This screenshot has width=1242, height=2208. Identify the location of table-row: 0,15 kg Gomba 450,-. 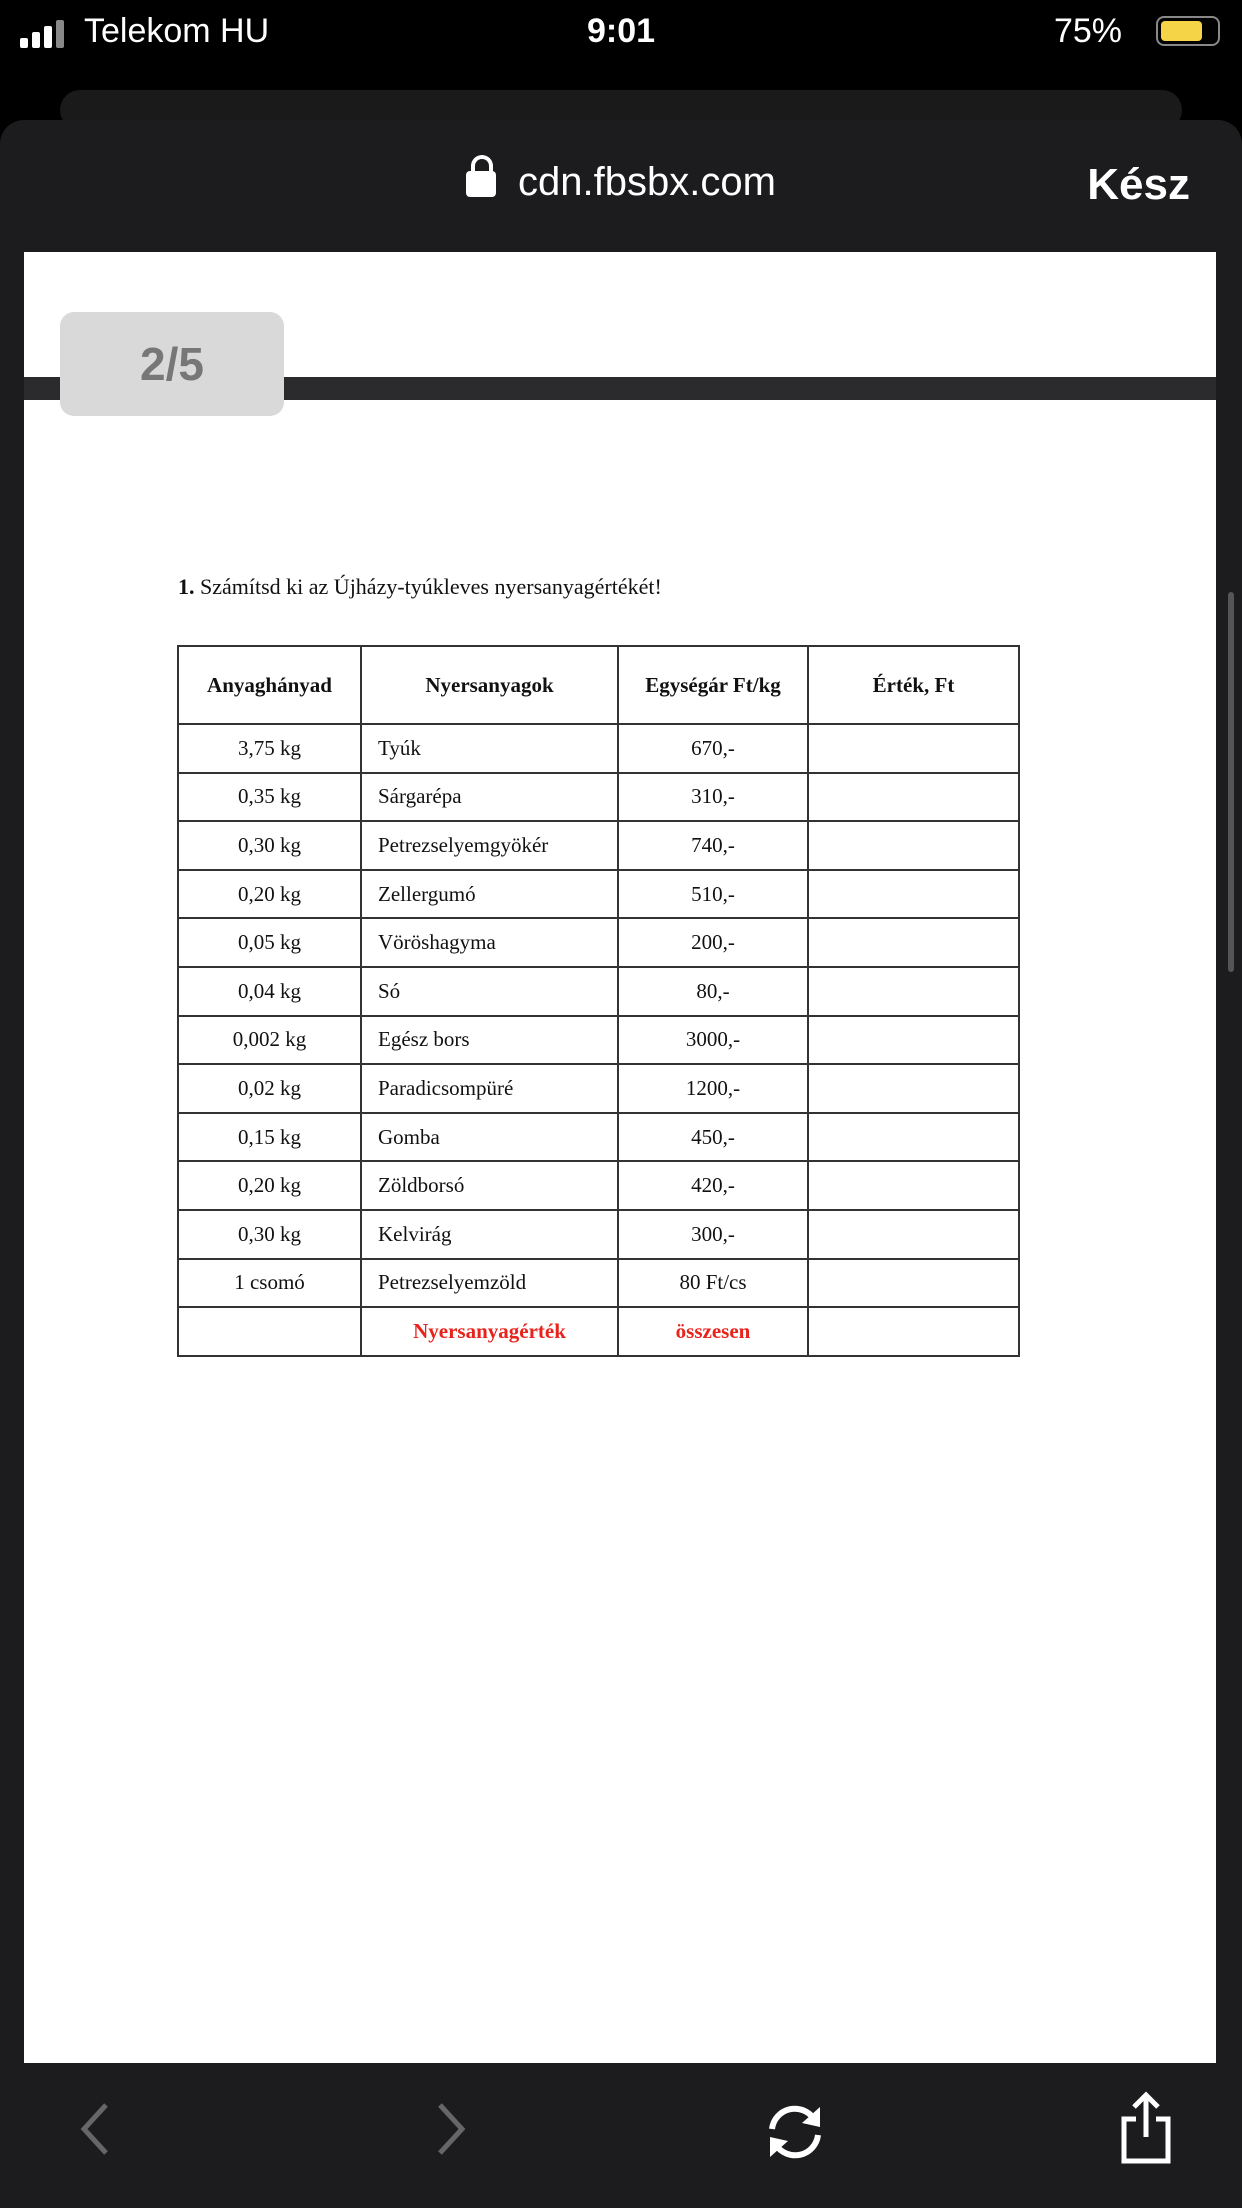
(598, 1137).